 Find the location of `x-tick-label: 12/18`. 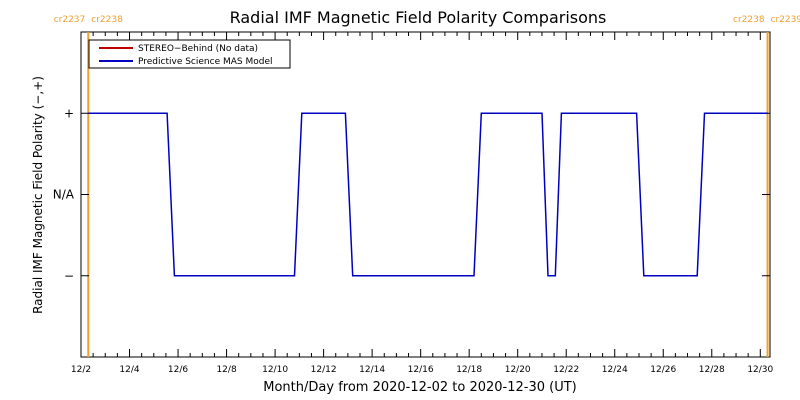

x-tick-label: 12/18 is located at coordinates (469, 370).